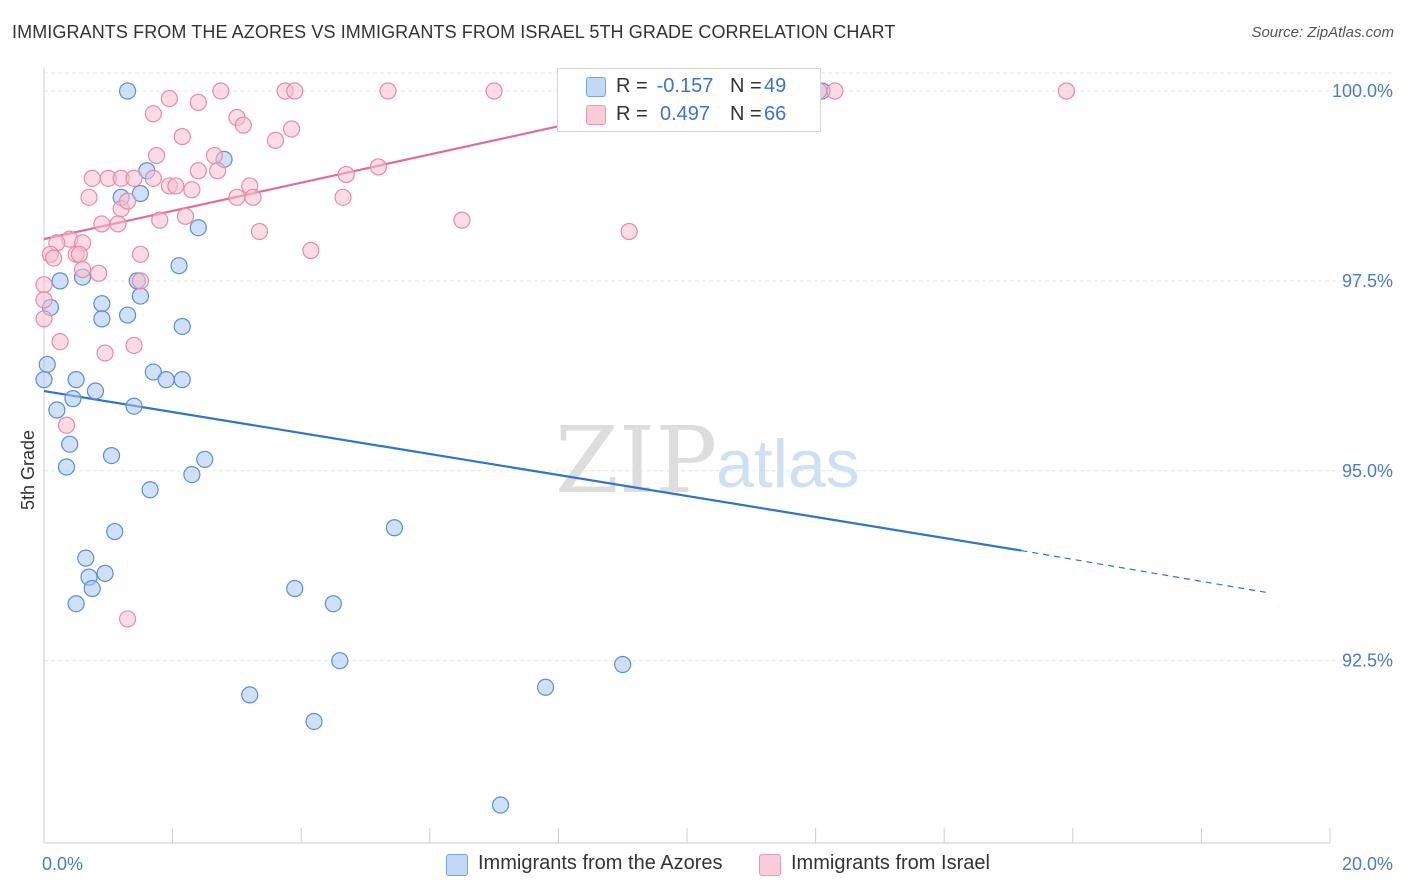 The height and width of the screenshot is (892, 1406). What do you see at coordinates (685, 86) in the screenshot?
I see `legend-r-value: -0.157` at bounding box center [685, 86].